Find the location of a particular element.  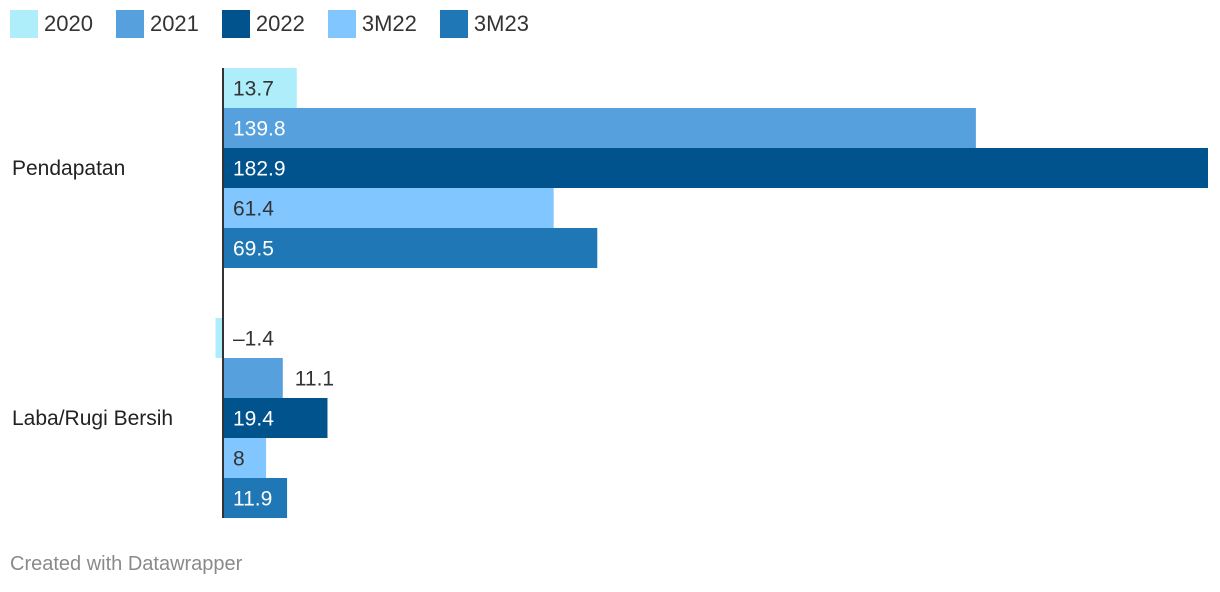

legend-item-2021: 2021 is located at coordinates (157, 24).